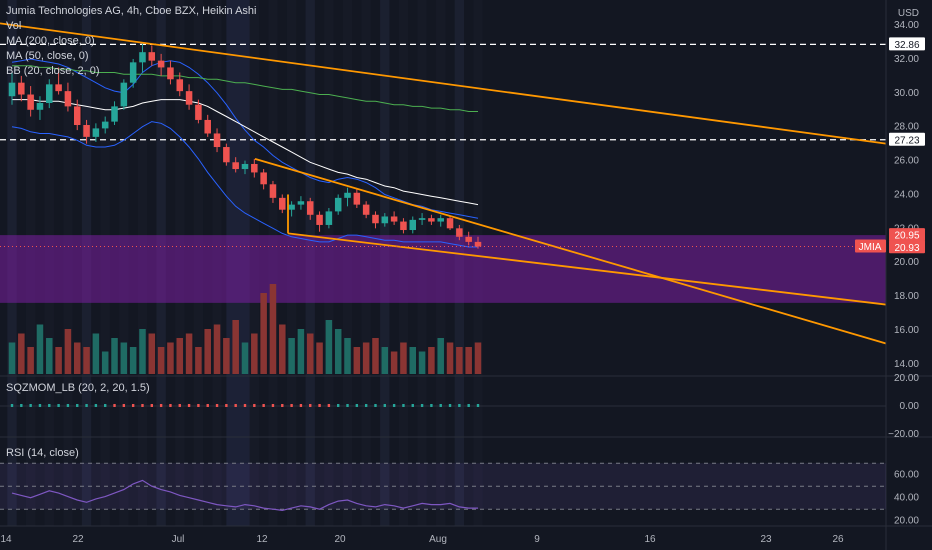 The height and width of the screenshot is (550, 932). Describe the element at coordinates (53, 71) in the screenshot. I see `legend-bb: BB (20, close, 2, 0)` at that location.